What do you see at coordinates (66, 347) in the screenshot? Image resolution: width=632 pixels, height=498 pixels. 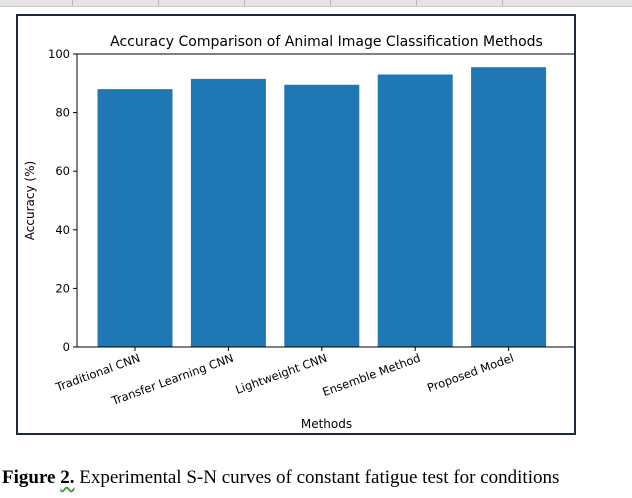 I see `y-tick-label: 0` at bounding box center [66, 347].